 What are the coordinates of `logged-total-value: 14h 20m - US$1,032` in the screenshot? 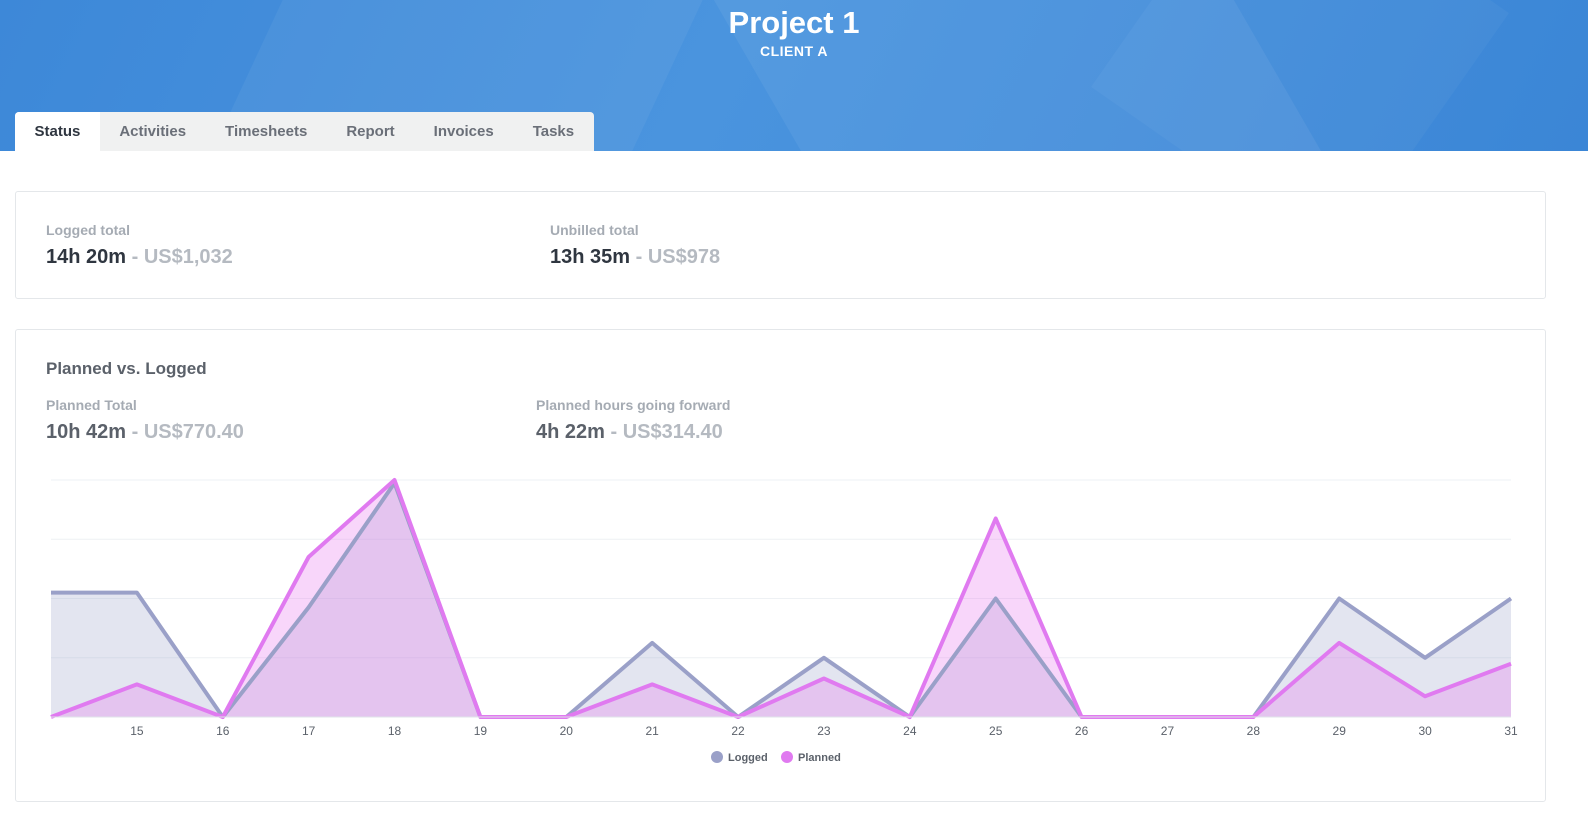 It's located at (139, 257).